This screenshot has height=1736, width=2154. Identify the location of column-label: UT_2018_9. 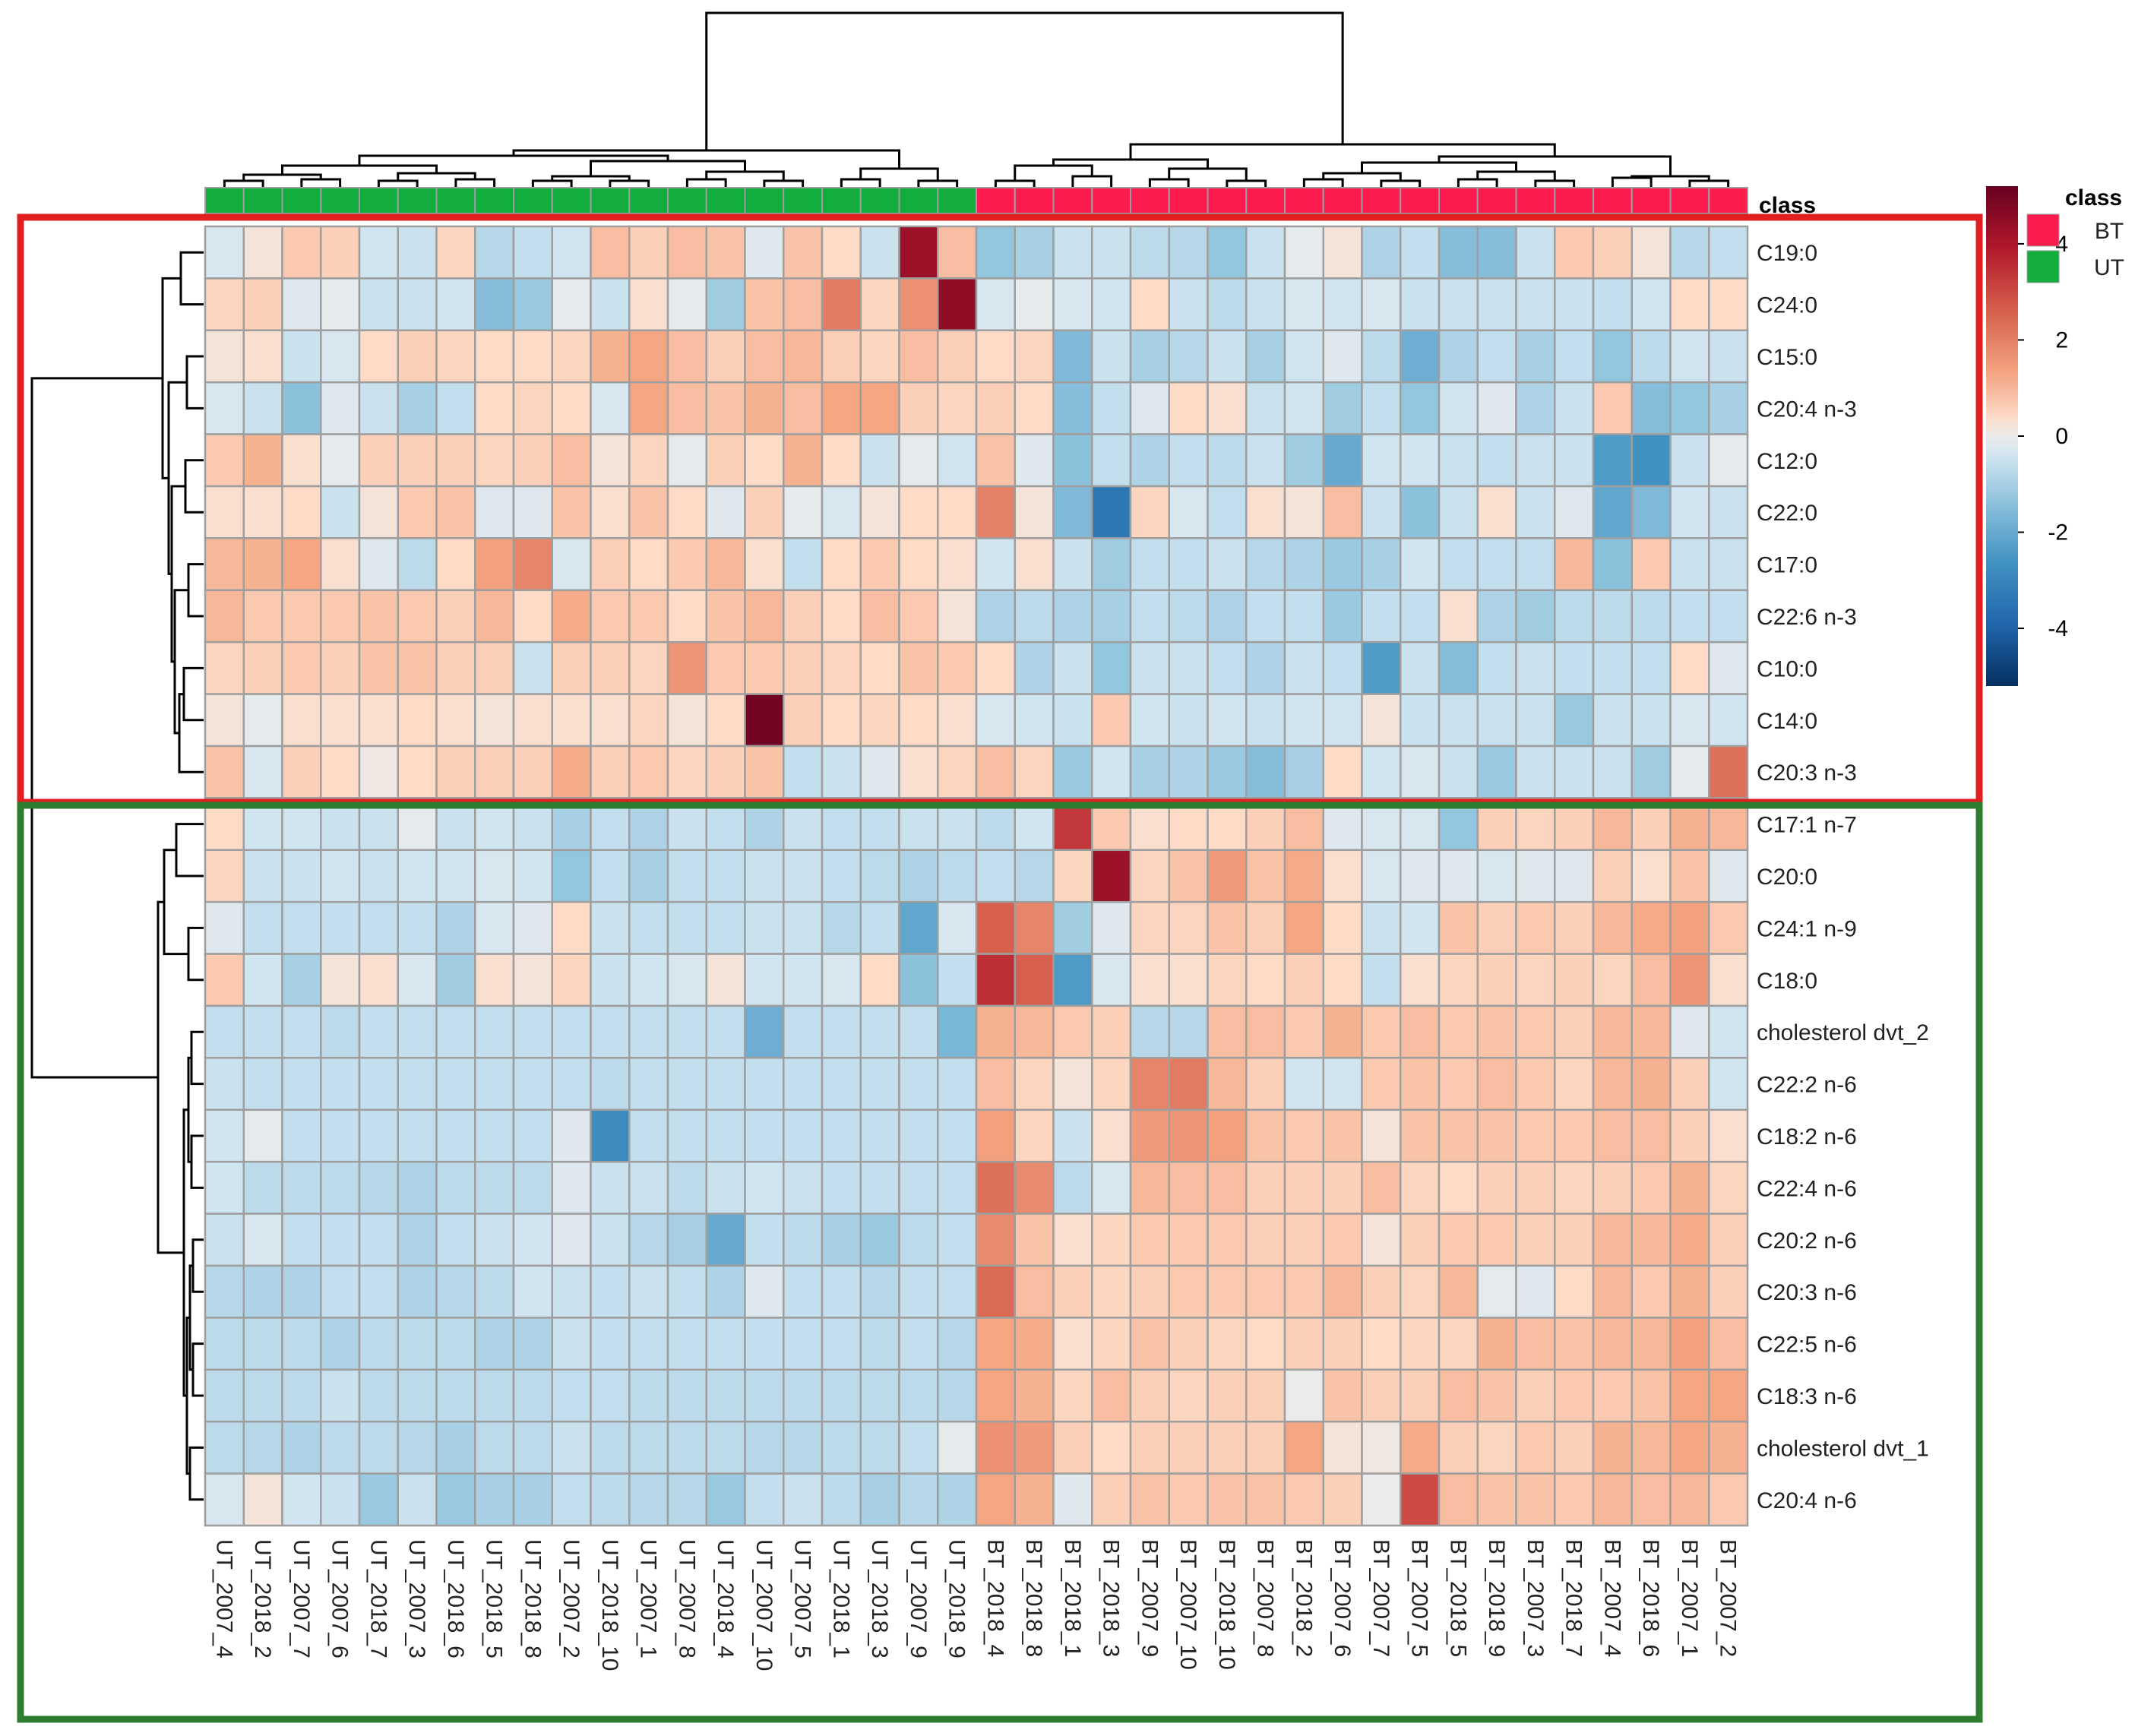
(956, 1599).